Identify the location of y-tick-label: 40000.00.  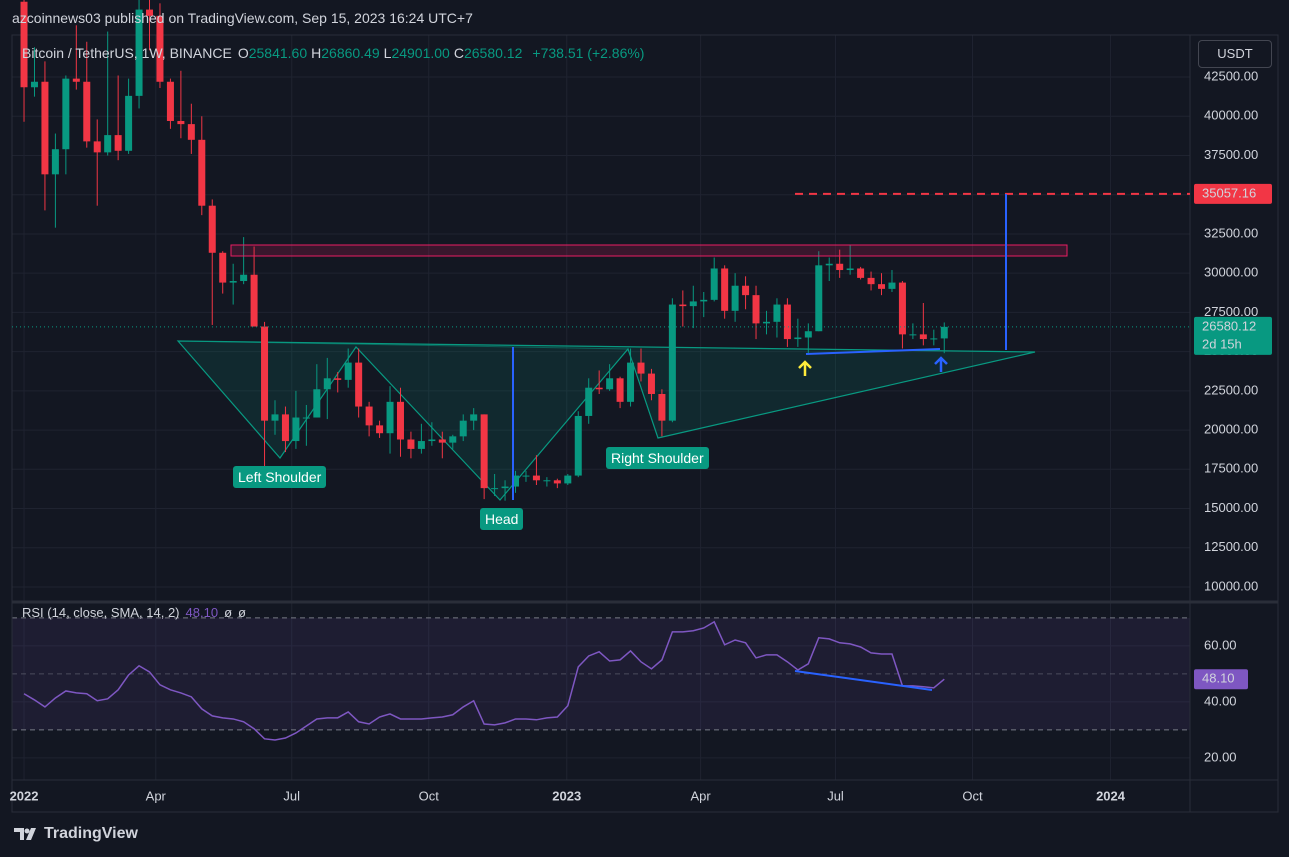
(1231, 115).